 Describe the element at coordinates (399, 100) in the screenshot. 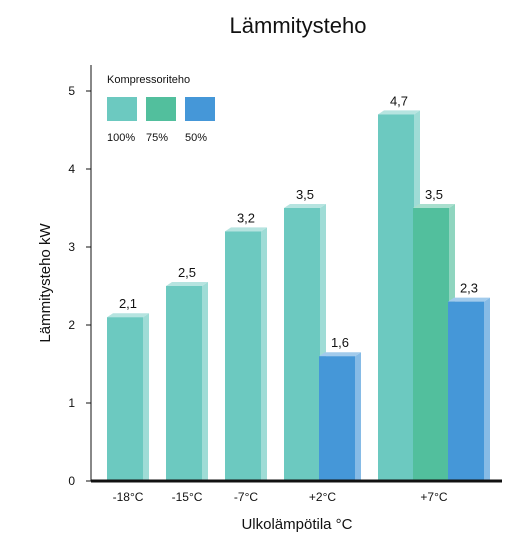

I see `bar-value-label: 4,7` at that location.